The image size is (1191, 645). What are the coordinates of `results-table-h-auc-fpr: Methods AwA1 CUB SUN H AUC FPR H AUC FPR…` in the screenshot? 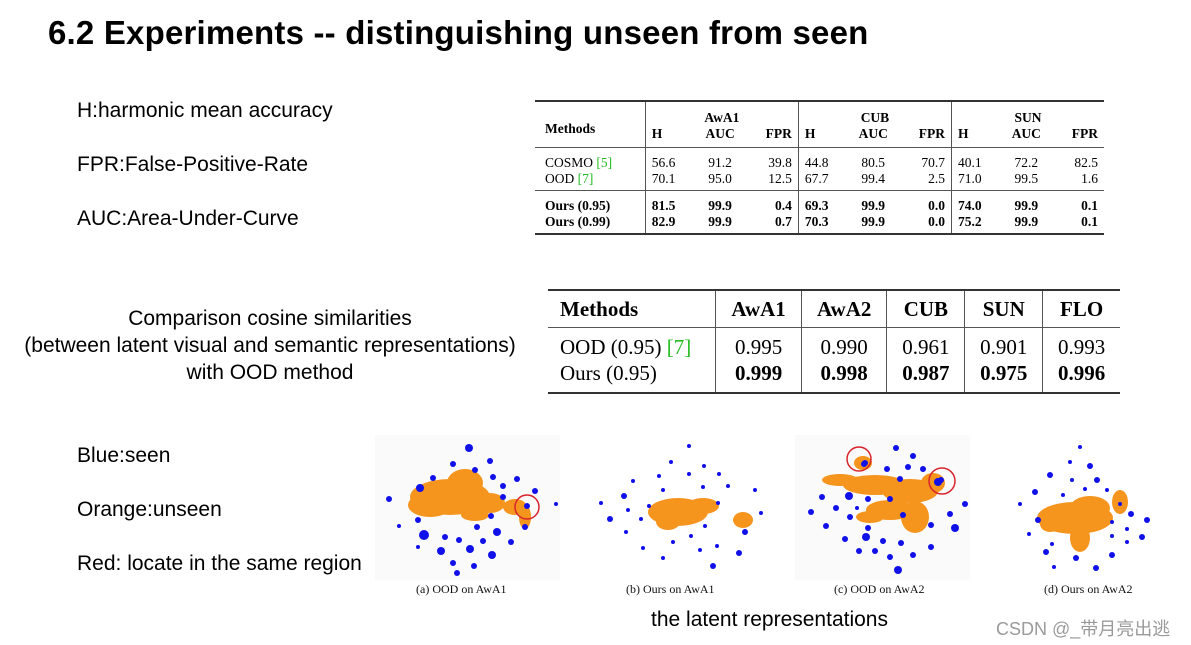 It's located at (819, 167).